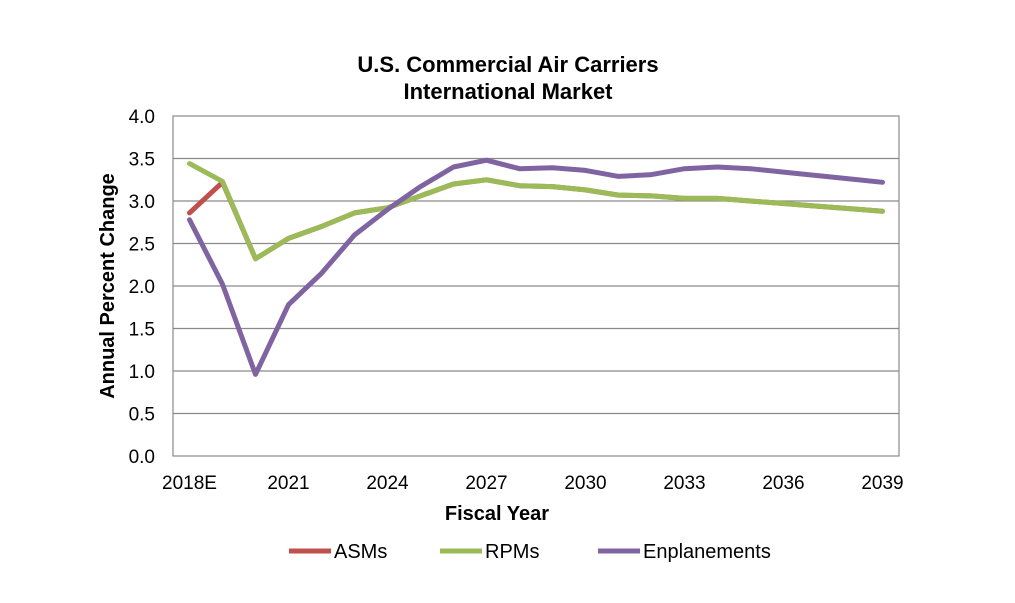 The image size is (1015, 603). What do you see at coordinates (142, 117) in the screenshot?
I see `y-tick-label: 4.0` at bounding box center [142, 117].